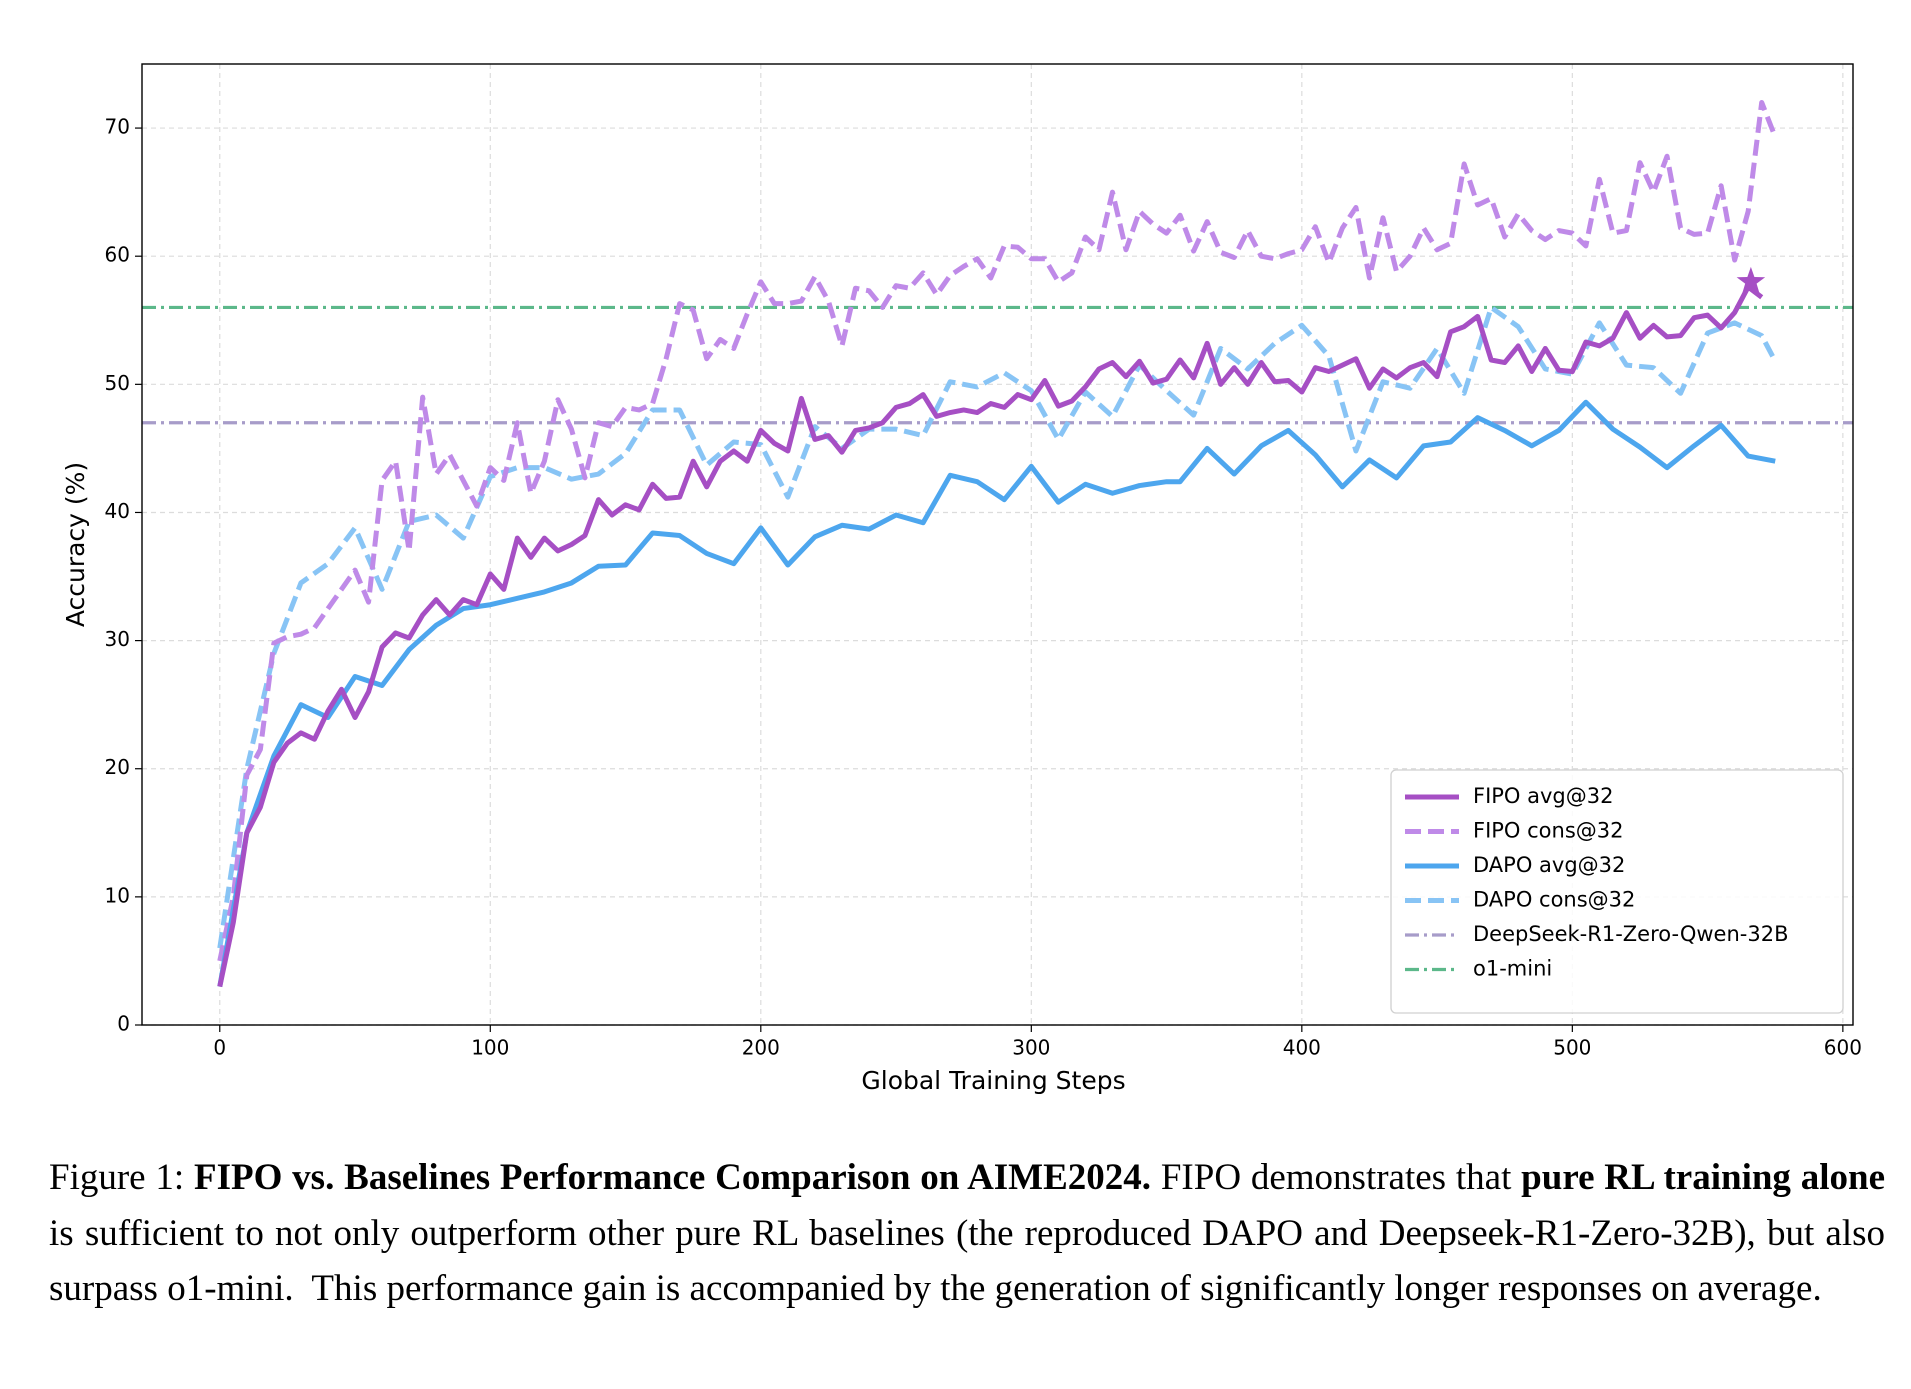  Describe the element at coordinates (1549, 865) in the screenshot. I see `legend-label: DAPO avg@32` at that location.